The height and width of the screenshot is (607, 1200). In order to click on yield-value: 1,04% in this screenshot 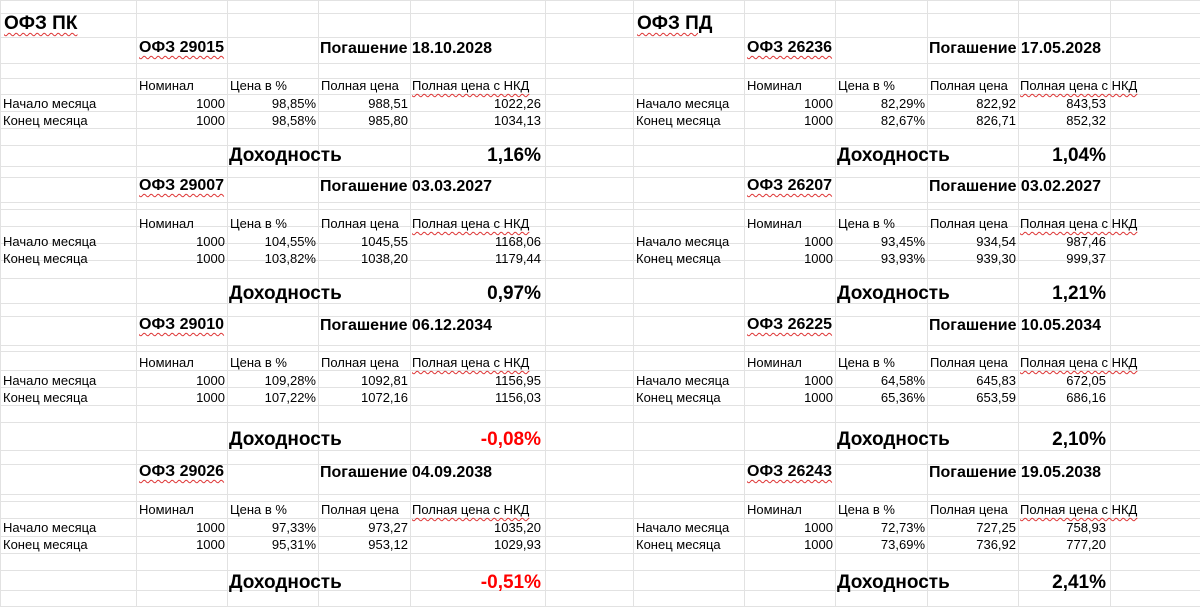, I will do `click(1079, 155)`.